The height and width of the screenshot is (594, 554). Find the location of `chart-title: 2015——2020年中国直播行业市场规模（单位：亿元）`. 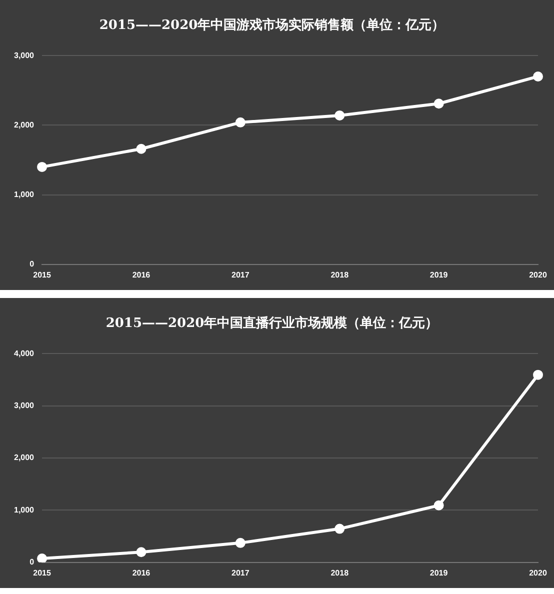

chart-title: 2015——2020年中国直播行业市场规模（单位：亿元） is located at coordinates (272, 323).